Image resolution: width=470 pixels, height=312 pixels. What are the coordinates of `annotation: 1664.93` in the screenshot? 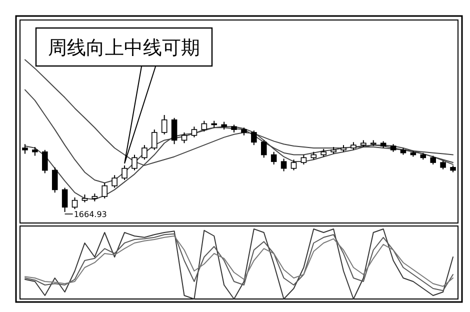 It's located at (90, 214).